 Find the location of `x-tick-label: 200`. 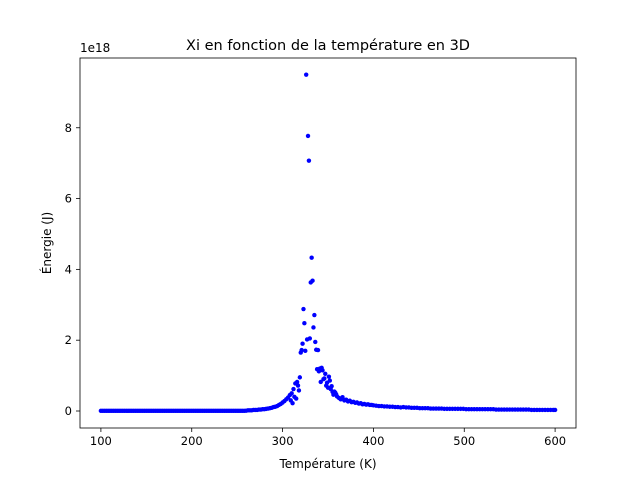

x-tick-label: 200 is located at coordinates (192, 441).